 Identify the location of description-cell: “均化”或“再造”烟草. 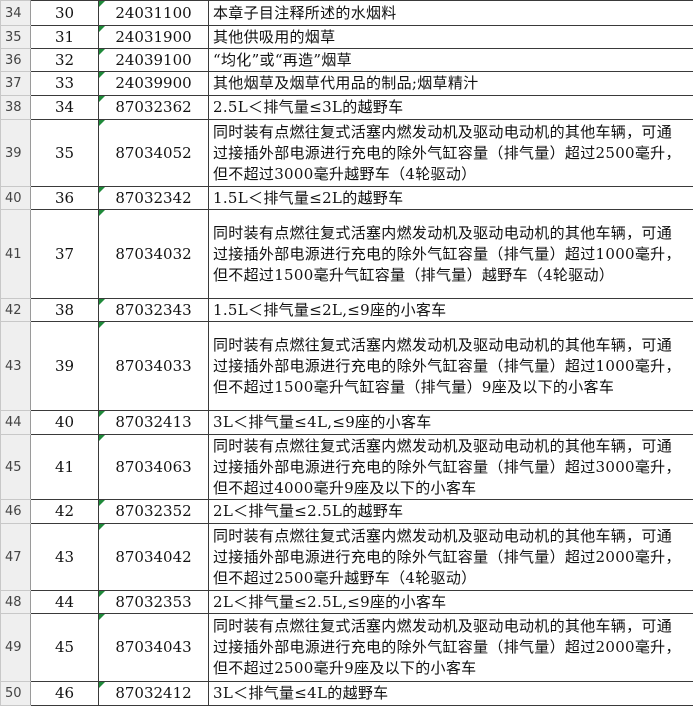
(451, 60).